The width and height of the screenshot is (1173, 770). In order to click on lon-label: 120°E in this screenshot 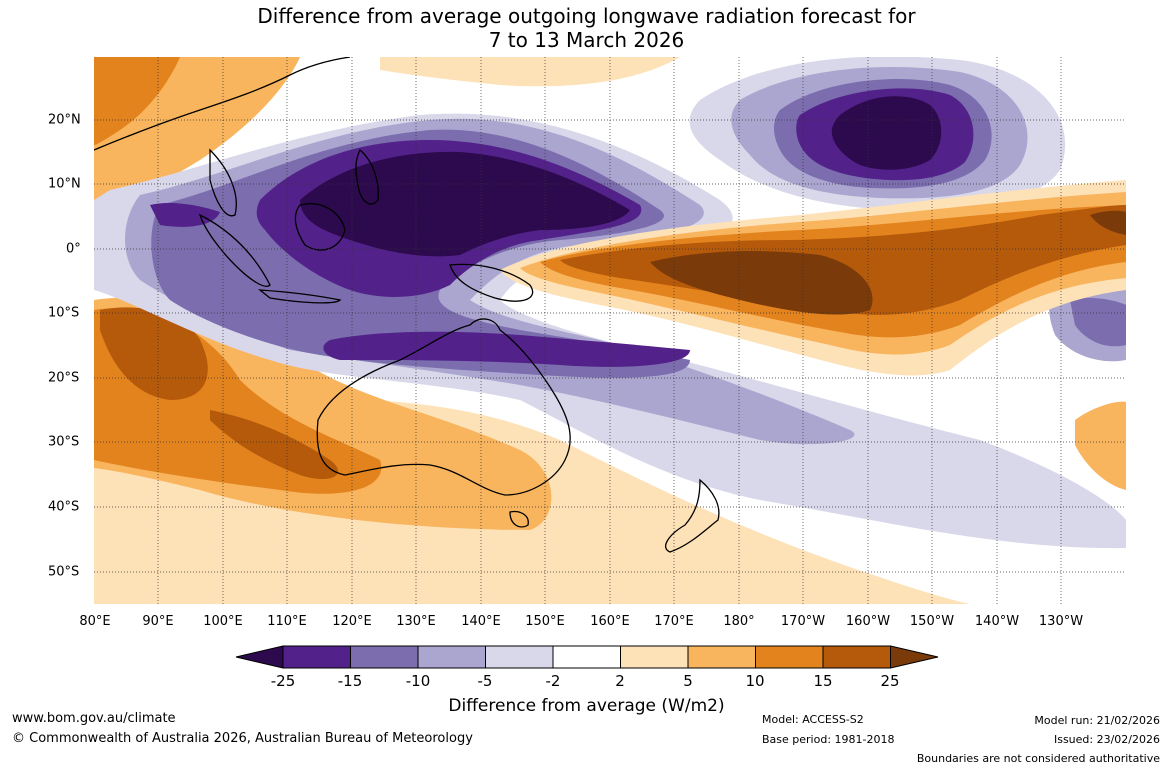, I will do `click(352, 621)`.